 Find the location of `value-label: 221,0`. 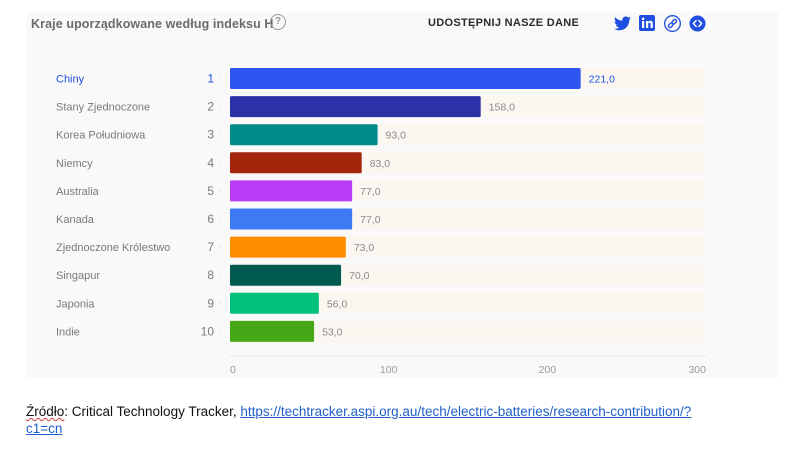

value-label: 221,0 is located at coordinates (602, 80).